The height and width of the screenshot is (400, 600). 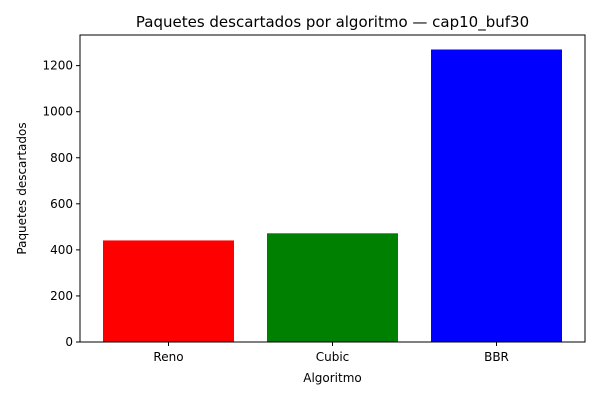 I want to click on x-axis-label: Algoritmo, so click(x=332, y=378).